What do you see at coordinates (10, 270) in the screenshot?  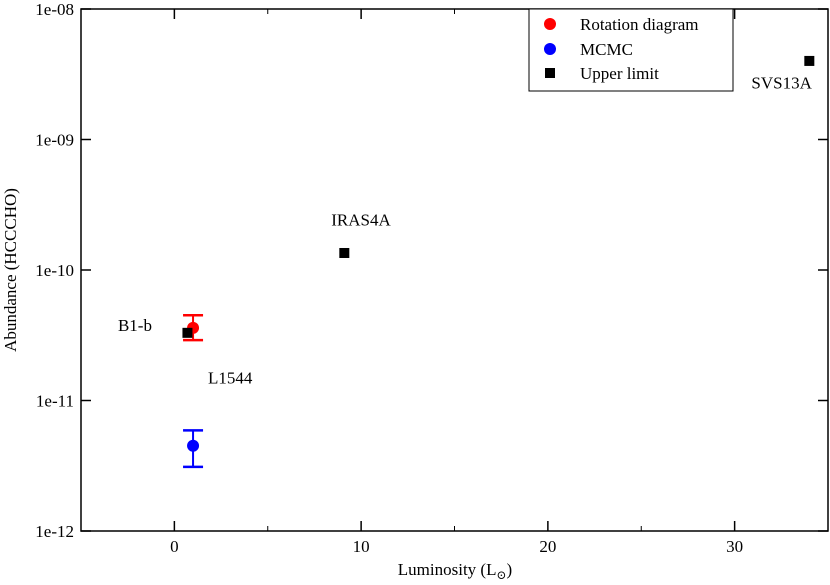 I see `y-axis-title: Abundance (HCCCHO)` at bounding box center [10, 270].